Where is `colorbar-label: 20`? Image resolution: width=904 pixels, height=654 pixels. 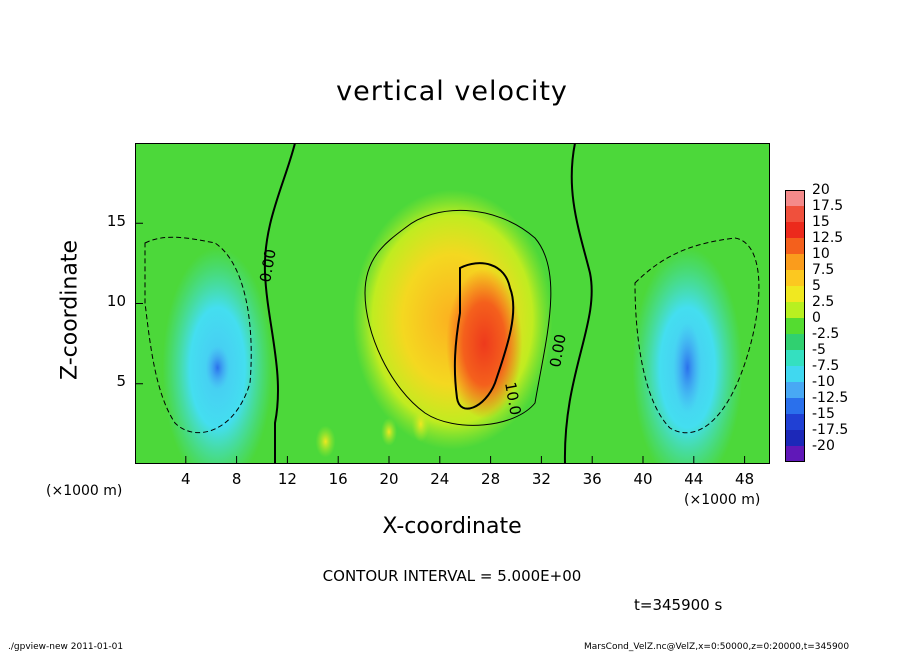
colorbar-label: 20 is located at coordinates (821, 190).